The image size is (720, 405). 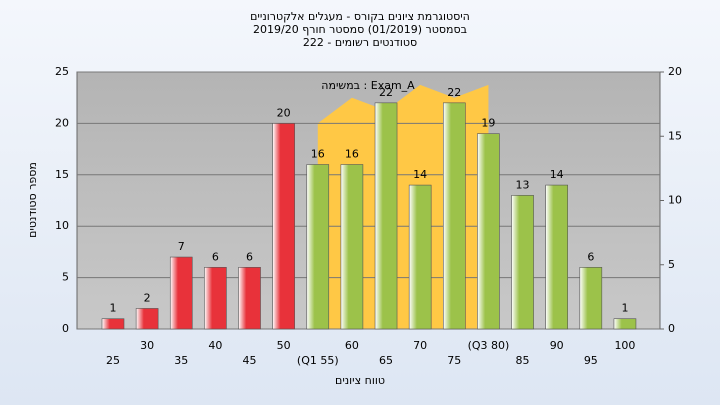 What do you see at coordinates (62, 71) in the screenshot?
I see `y-tick-label: 25` at bounding box center [62, 71].